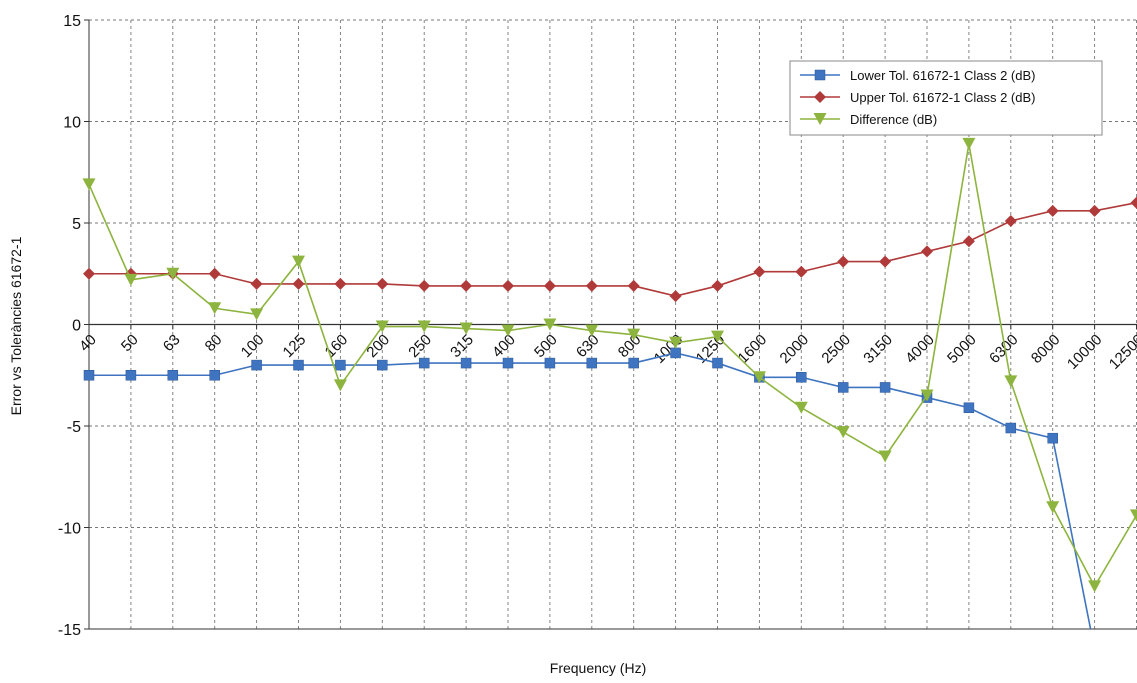 The height and width of the screenshot is (683, 1137). What do you see at coordinates (942, 97) in the screenshot?
I see `legend-label: Upper Tol. 61672-1 Class 2 (dB)` at bounding box center [942, 97].